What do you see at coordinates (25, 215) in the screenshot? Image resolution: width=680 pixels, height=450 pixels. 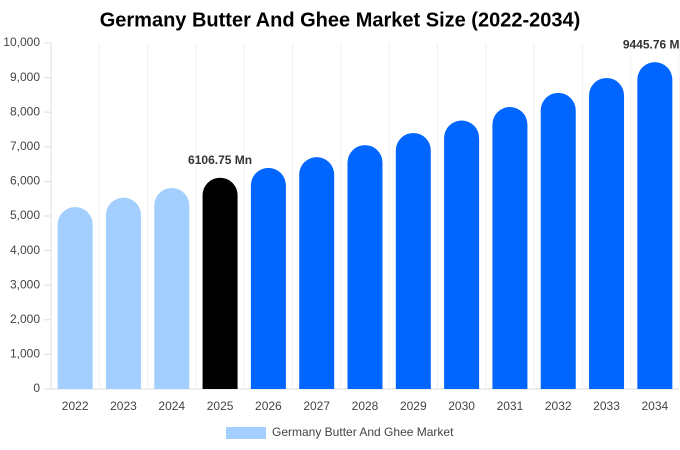 I see `y-tick-label: 5,000` at bounding box center [25, 215].